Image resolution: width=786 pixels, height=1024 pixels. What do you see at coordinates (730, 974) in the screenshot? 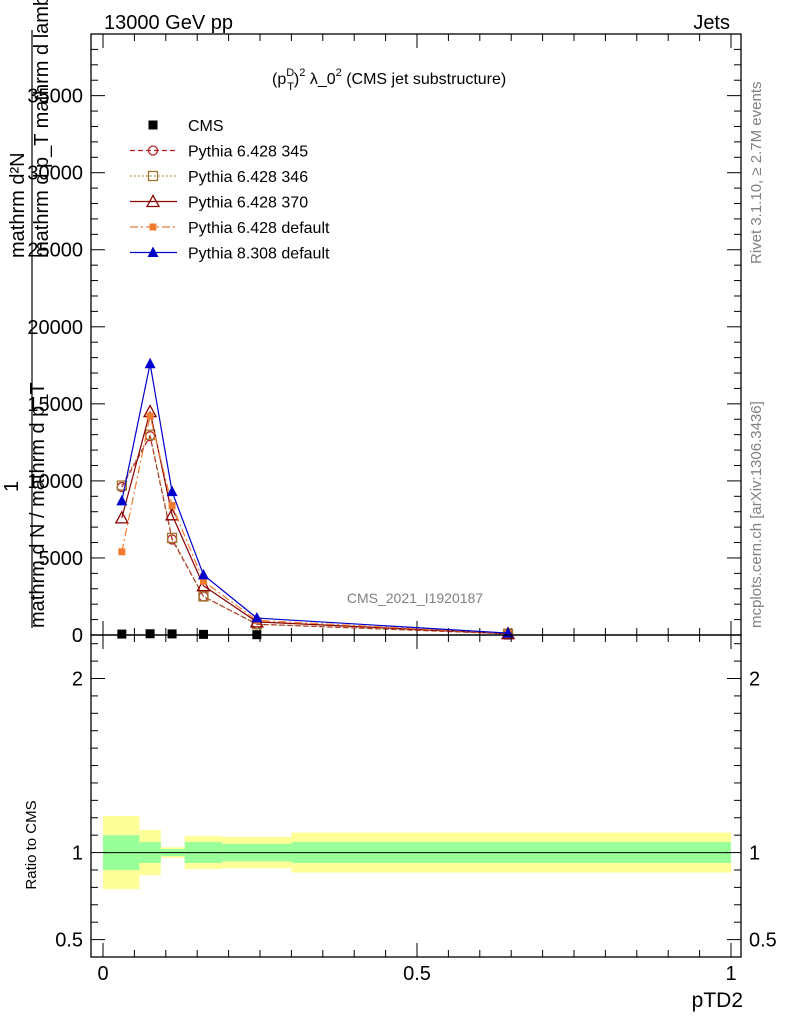
I see `x-tick-label: 1` at bounding box center [730, 974].